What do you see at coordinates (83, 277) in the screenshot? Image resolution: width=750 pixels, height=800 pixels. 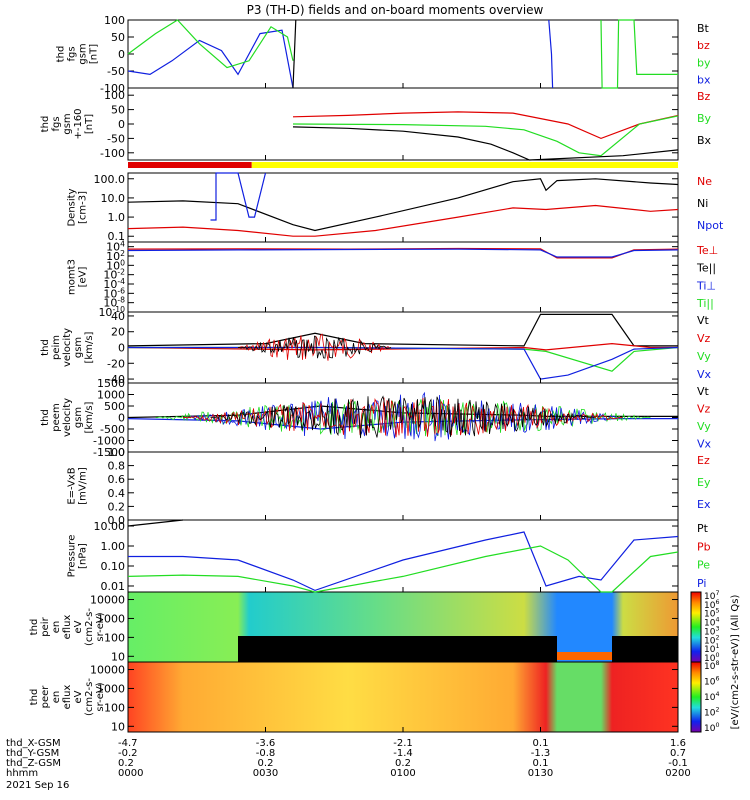 I see `y-axis-label: [eV]` at bounding box center [83, 277].